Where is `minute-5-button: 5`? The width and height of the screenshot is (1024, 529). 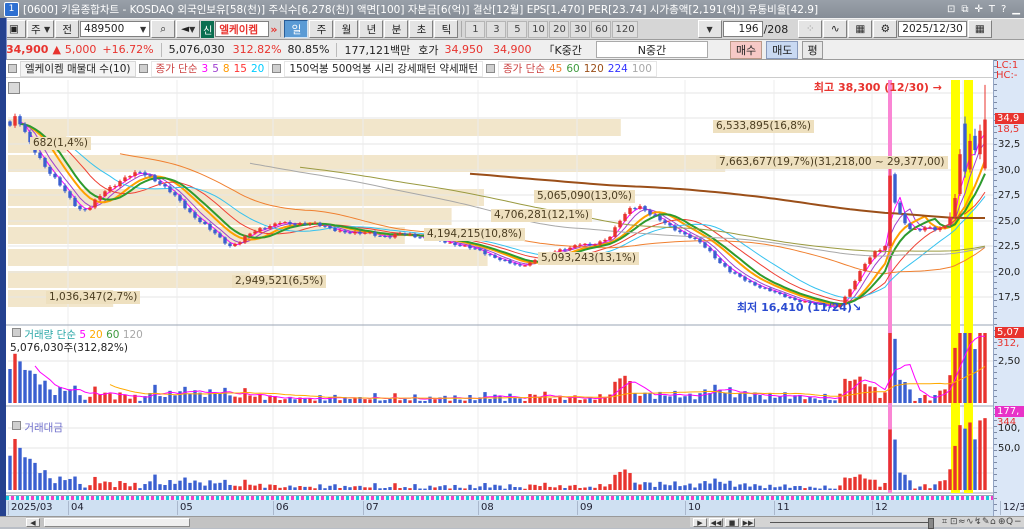
minute-5-button: 5 is located at coordinates (517, 29).